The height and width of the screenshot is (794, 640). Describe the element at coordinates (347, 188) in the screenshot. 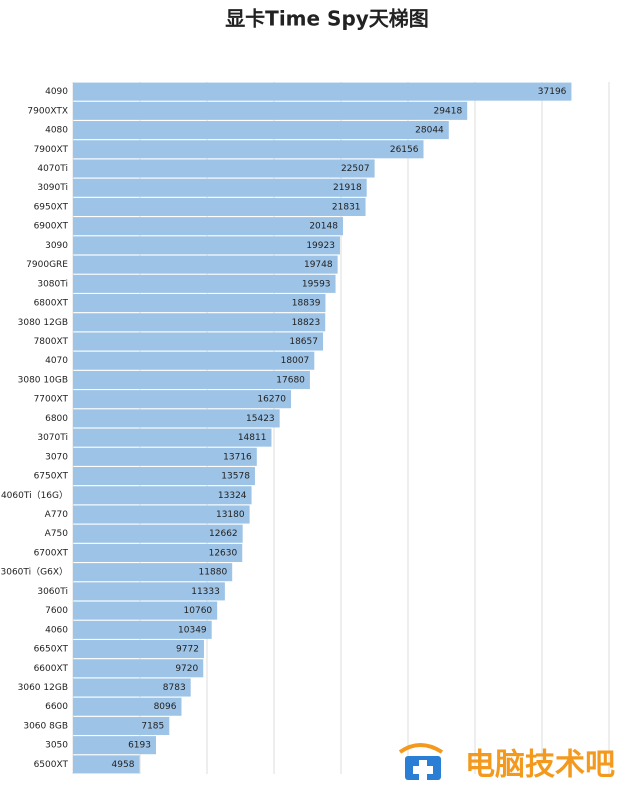

I see `value-label: 21918` at that location.